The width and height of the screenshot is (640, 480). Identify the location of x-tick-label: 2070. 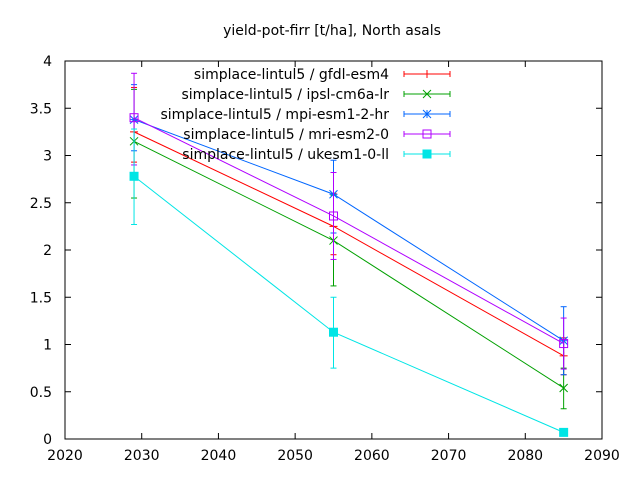
(449, 456).